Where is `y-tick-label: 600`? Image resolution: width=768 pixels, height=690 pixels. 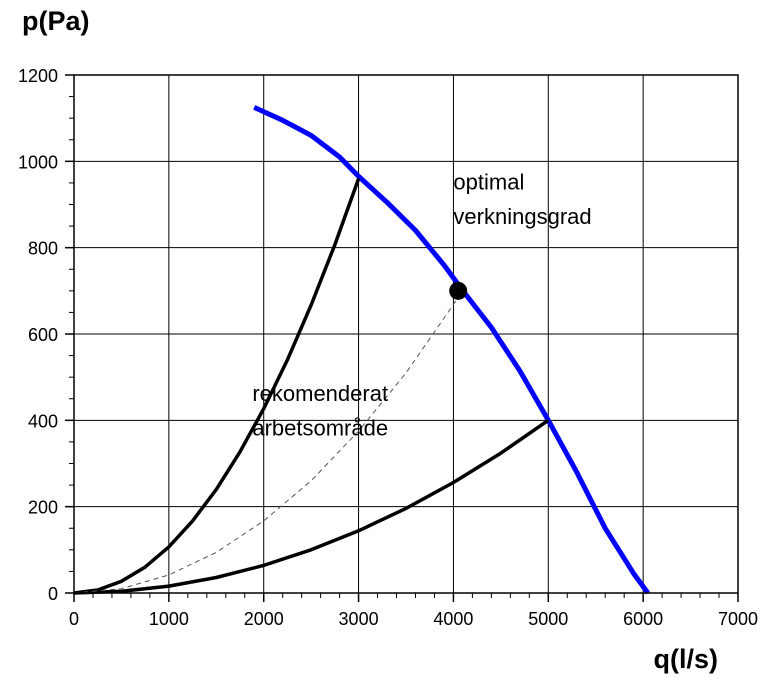 y-tick-label: 600 is located at coordinates (43, 335).